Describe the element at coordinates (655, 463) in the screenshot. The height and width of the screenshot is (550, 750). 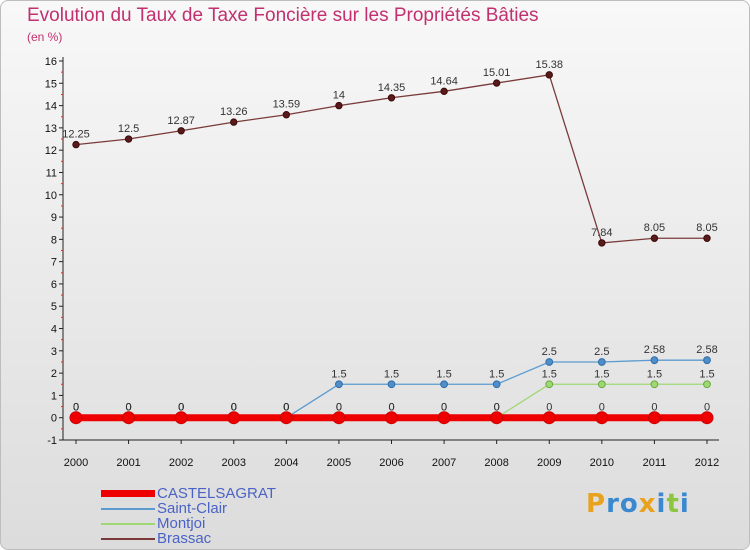
I see `x-tick-label: 2011` at that location.